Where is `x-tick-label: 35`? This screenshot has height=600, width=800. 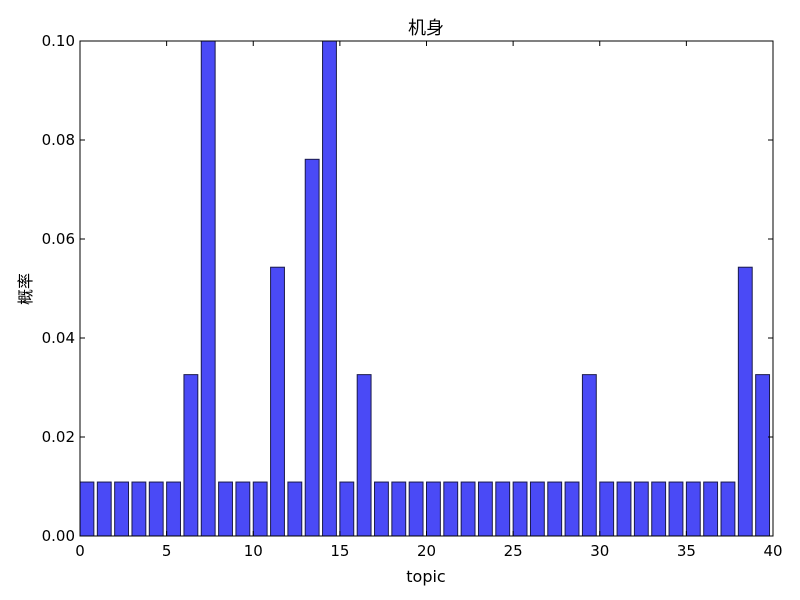 x-tick-label: 35 is located at coordinates (686, 551).